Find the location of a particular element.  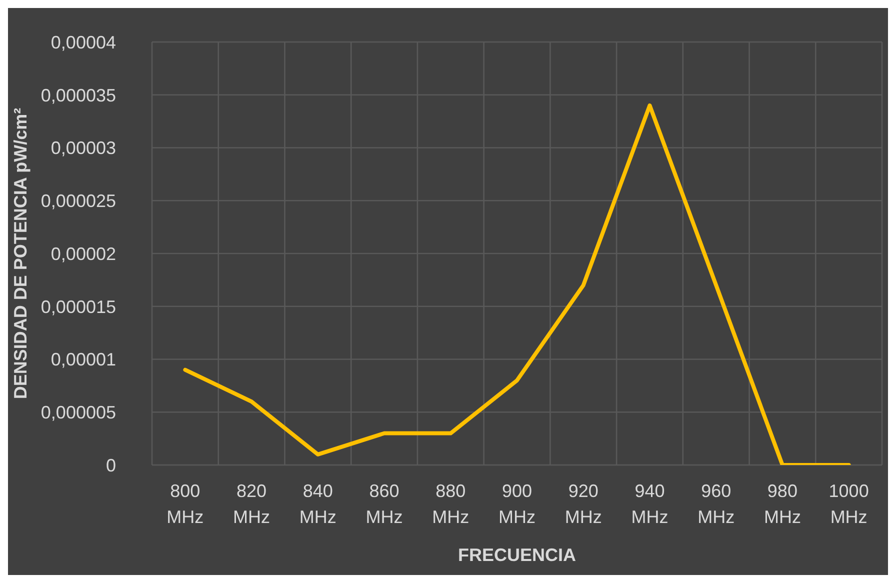

x-axis-title: FRECUENCIA is located at coordinates (517, 555).